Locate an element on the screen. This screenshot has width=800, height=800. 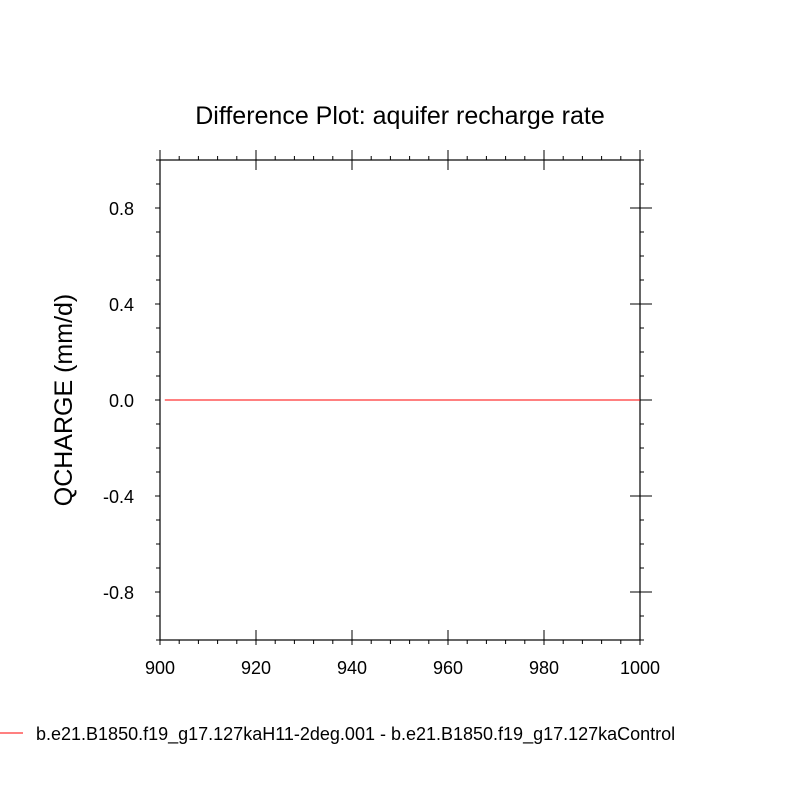
y-tick-label: 0.8 is located at coordinates (121, 209).